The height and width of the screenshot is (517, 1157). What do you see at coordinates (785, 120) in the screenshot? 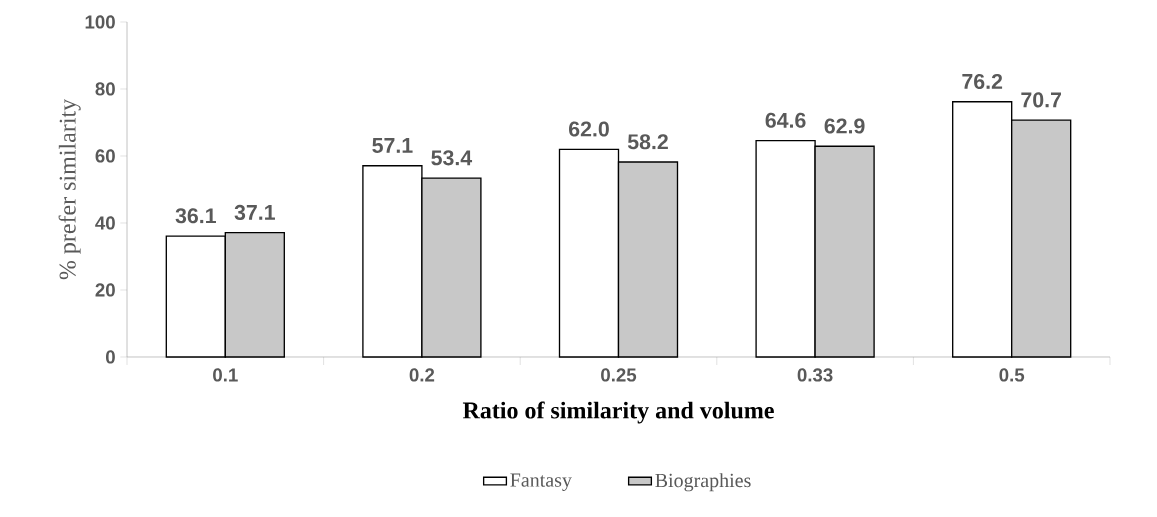
I see `data-label: 64.6` at bounding box center [785, 120].